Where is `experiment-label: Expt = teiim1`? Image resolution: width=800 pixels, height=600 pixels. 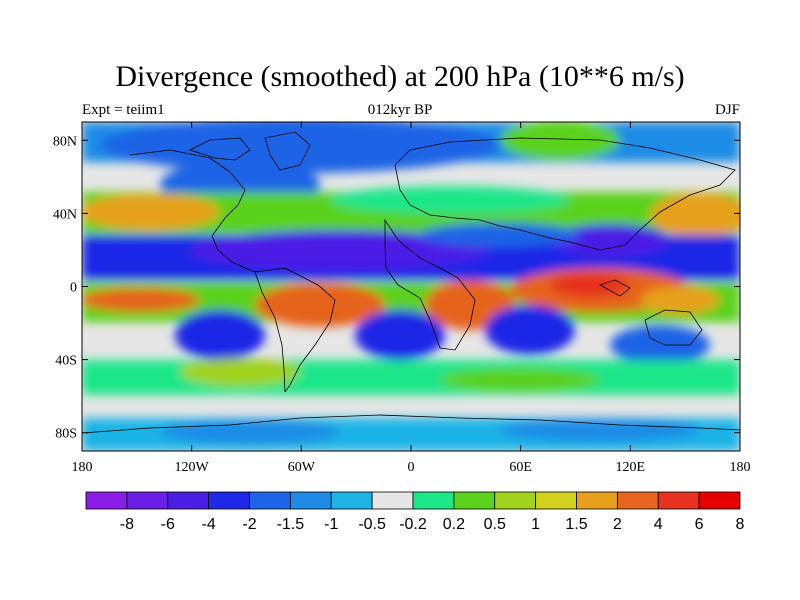
experiment-label: Expt = teiim1 is located at coordinates (123, 110).